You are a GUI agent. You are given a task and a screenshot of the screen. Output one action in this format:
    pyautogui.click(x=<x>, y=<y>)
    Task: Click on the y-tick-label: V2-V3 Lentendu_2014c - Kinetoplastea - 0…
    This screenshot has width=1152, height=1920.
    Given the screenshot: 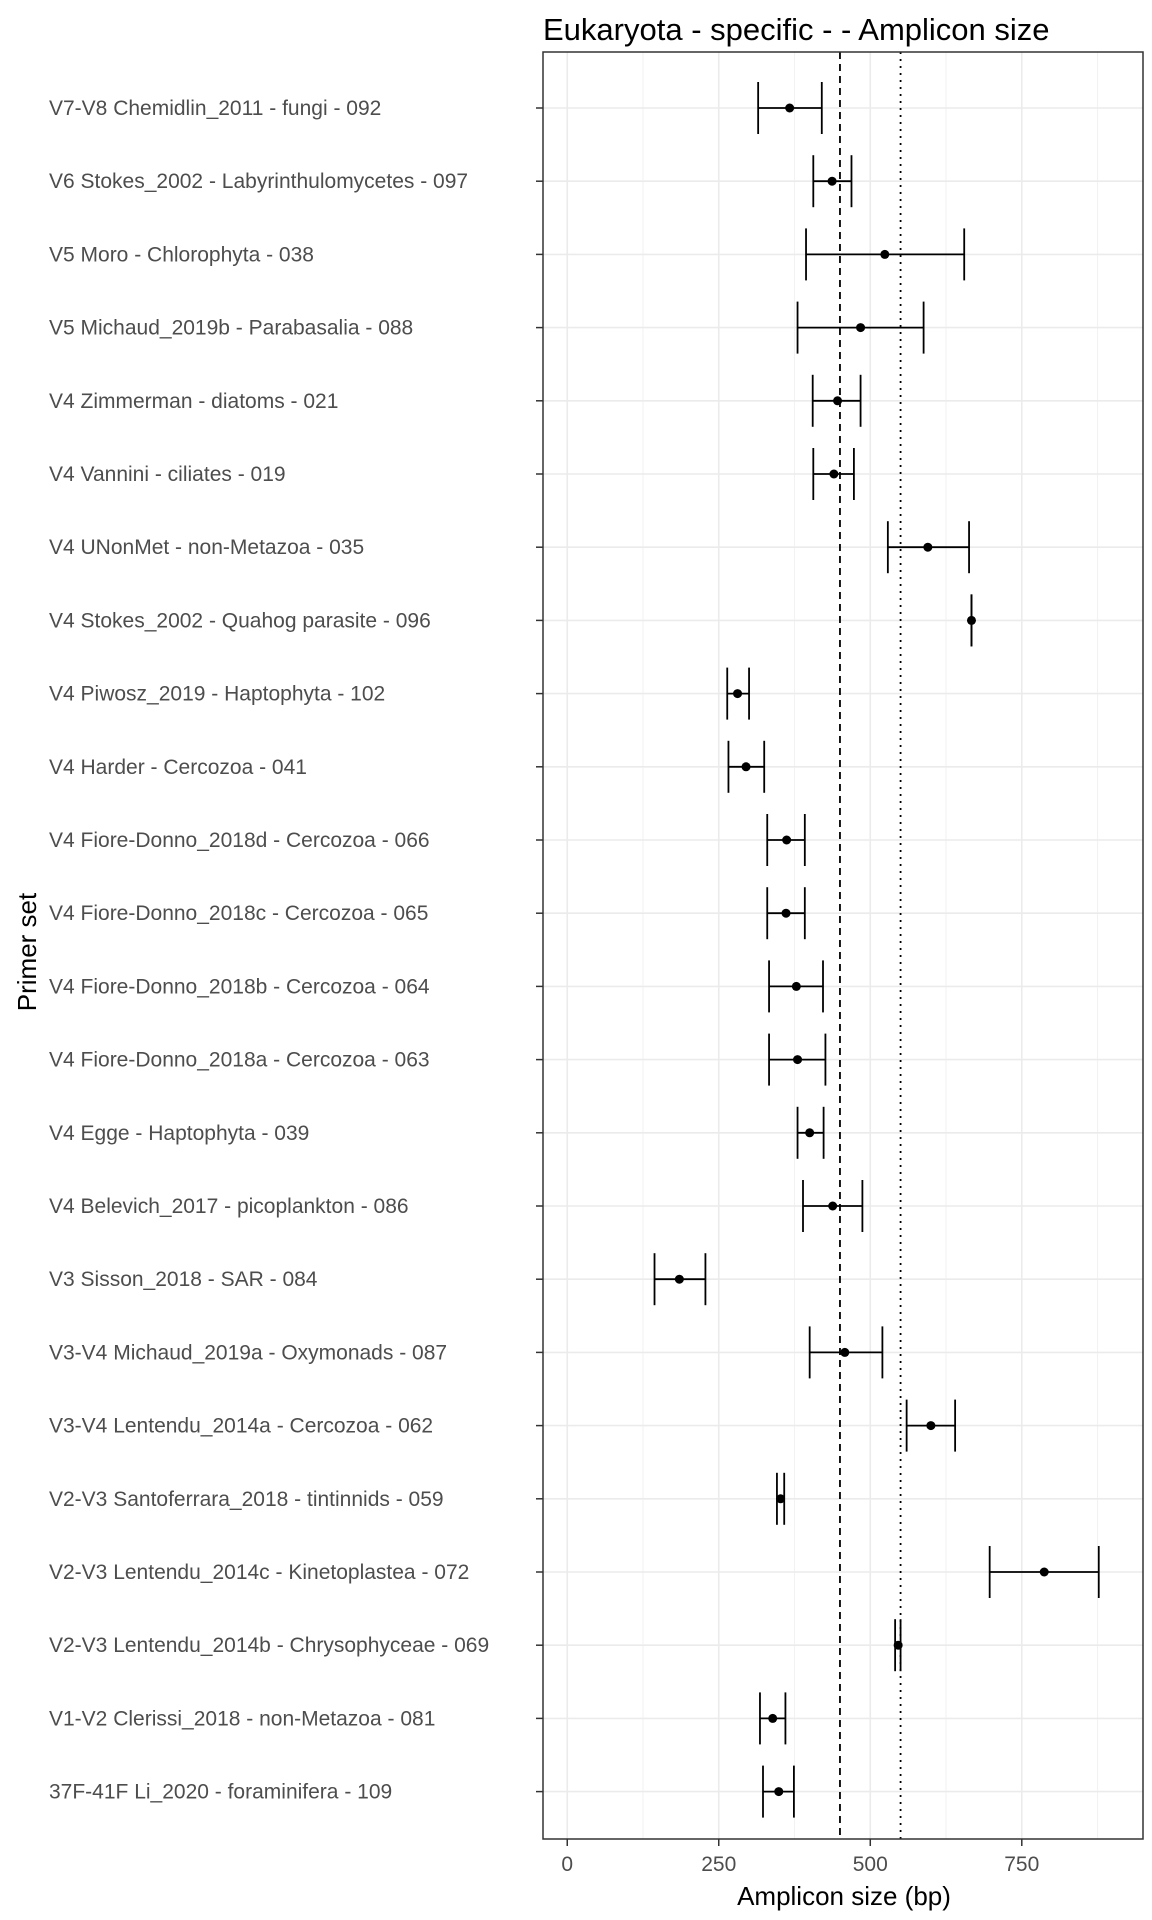 What is the action you would take?
    pyautogui.click(x=259, y=1572)
    